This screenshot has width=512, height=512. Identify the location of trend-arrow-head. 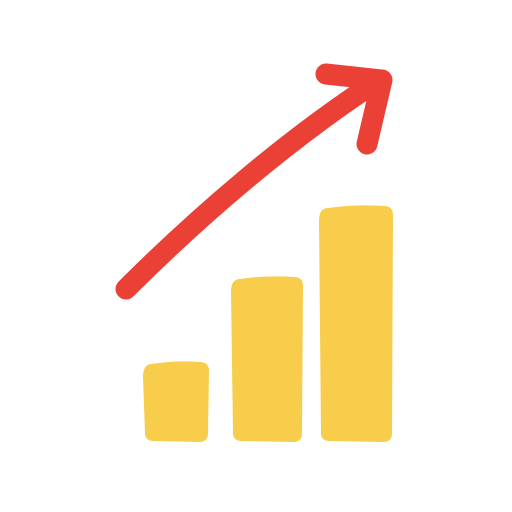
(354, 109).